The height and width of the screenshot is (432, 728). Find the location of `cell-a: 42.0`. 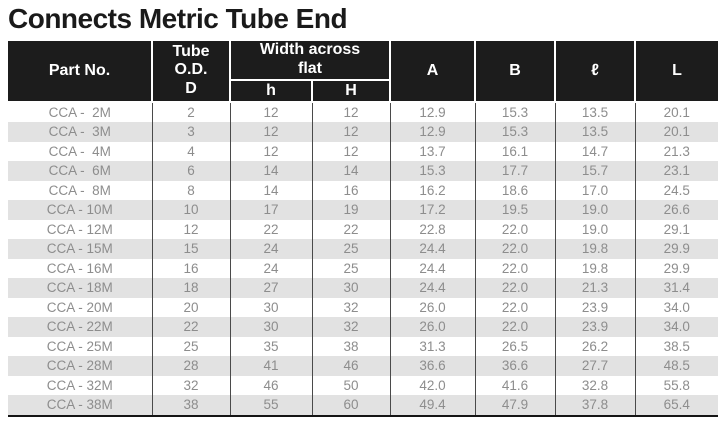

cell-a: 42.0 is located at coordinates (432, 385).